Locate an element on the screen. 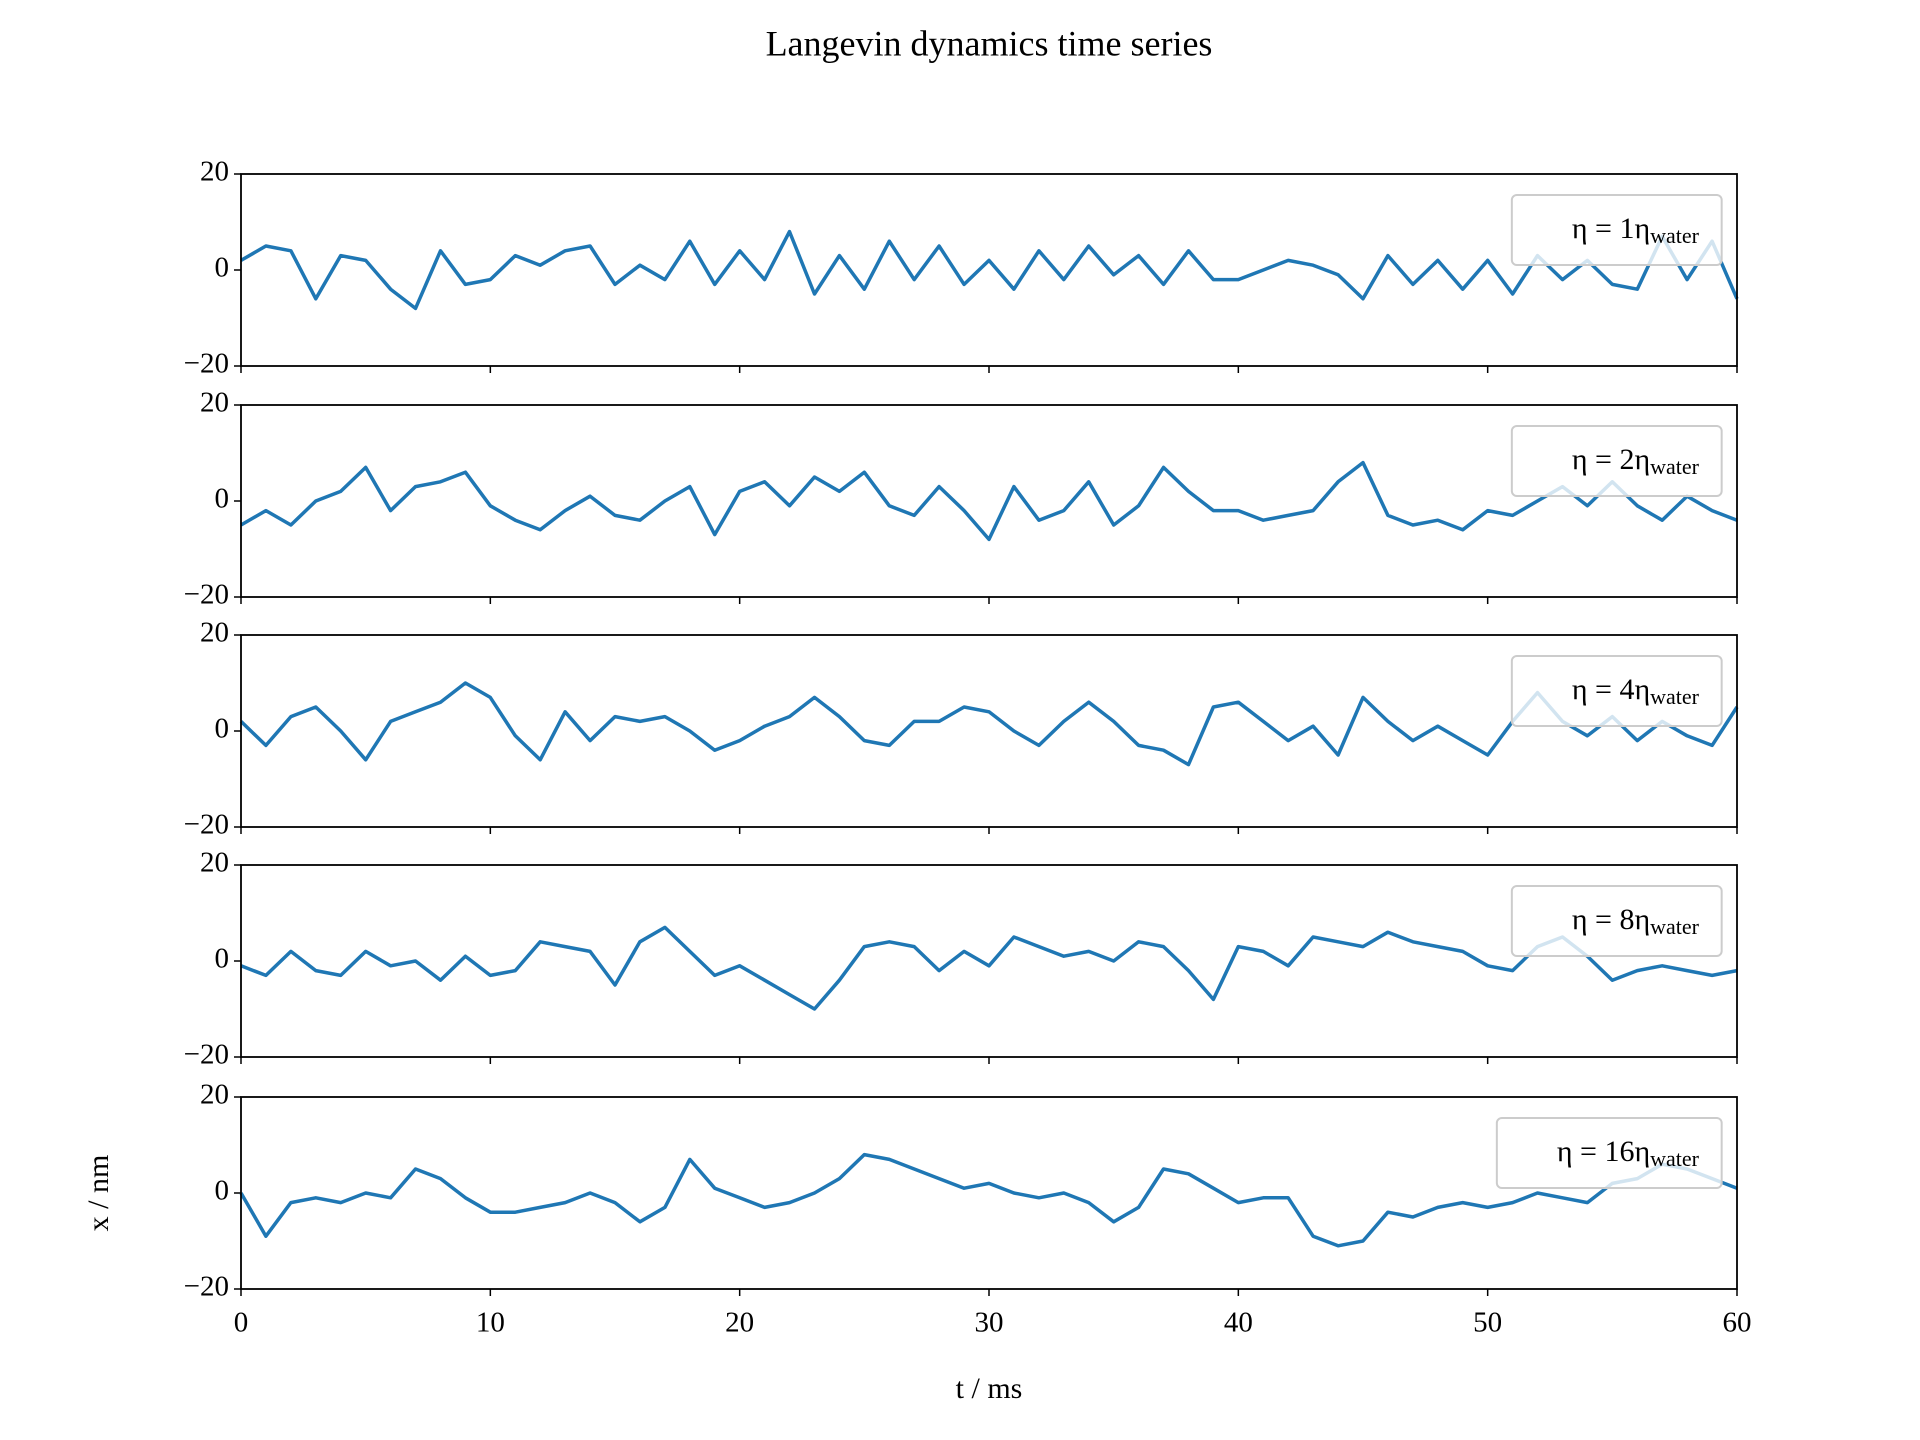 This screenshot has height=1440, width=1920. x-axis-label: t / ms is located at coordinates (989, 1388).